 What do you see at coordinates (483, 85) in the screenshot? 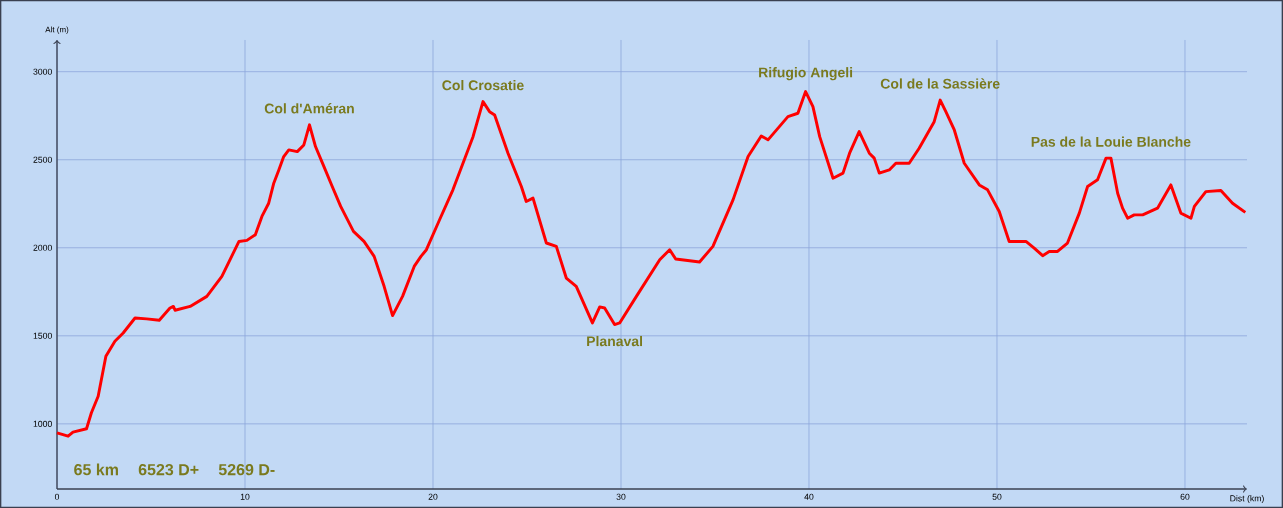
I see `annotation: Col Crosatie` at bounding box center [483, 85].